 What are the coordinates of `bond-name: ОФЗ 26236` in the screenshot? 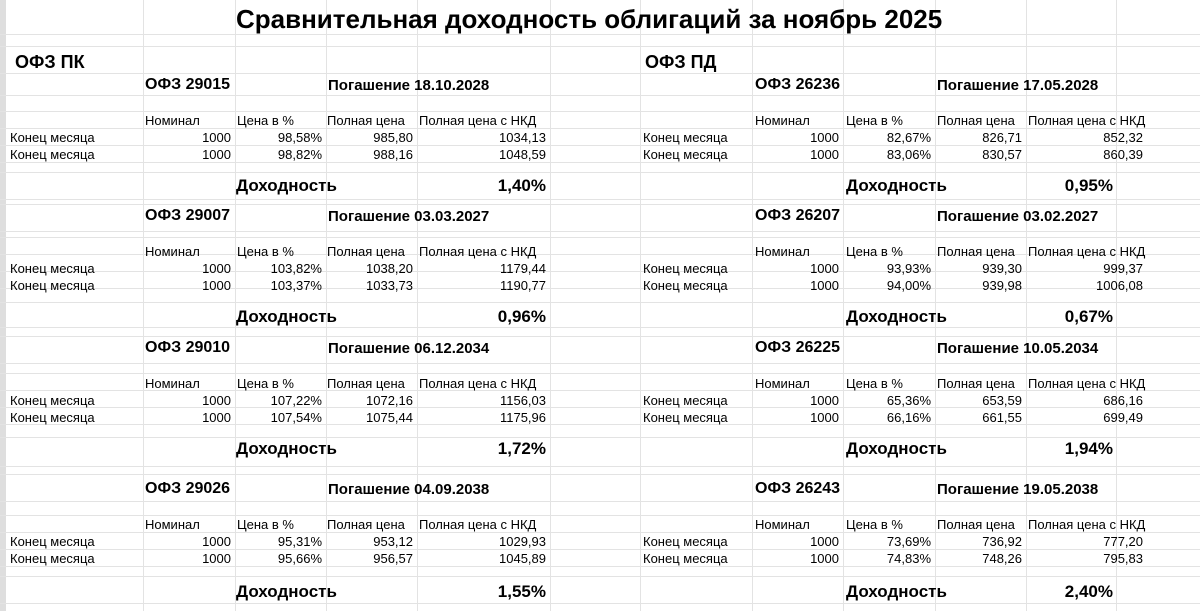 It's located at (798, 84).